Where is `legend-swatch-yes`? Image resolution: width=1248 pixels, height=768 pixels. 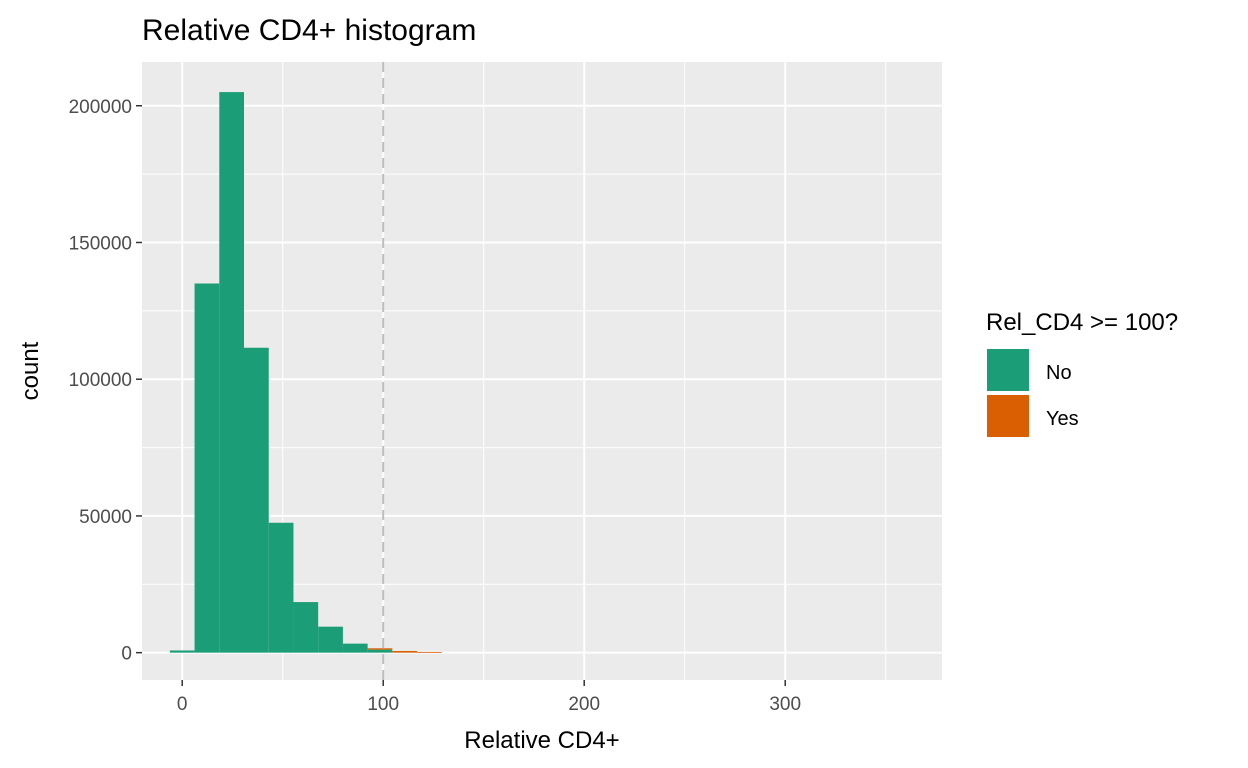
legend-swatch-yes is located at coordinates (1008, 416).